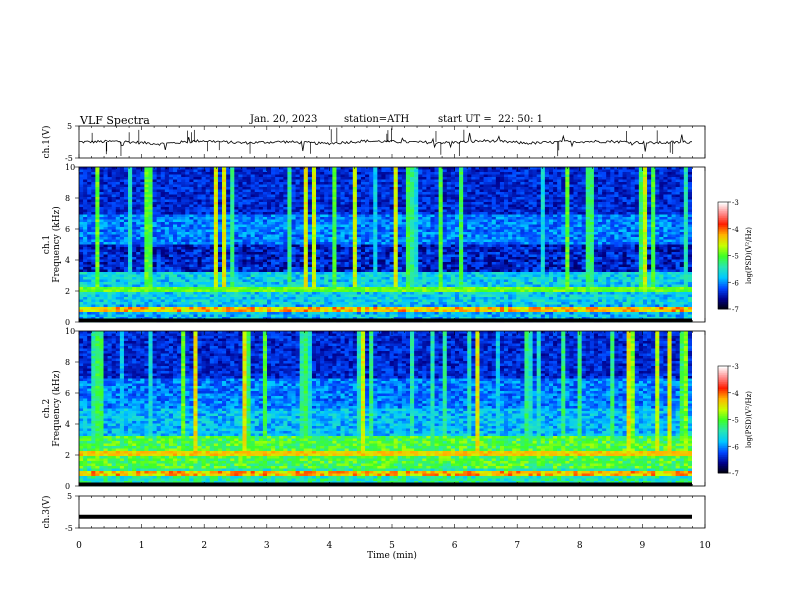 The image size is (792, 612). Describe the element at coordinates (491, 119) in the screenshot. I see `start-time-label: start UT = 22: 50: 1` at that location.